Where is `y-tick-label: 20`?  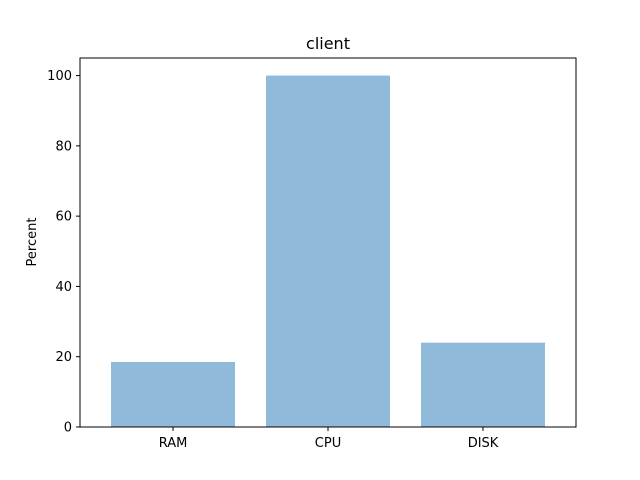 y-tick-label: 20 is located at coordinates (63, 357).